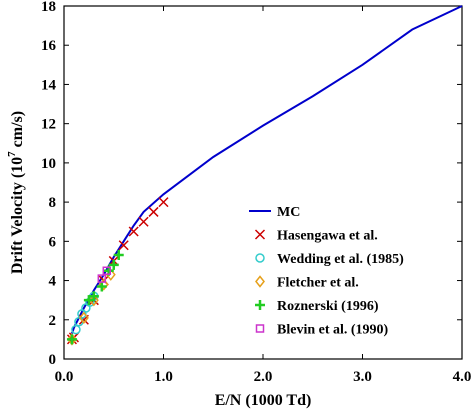  Describe the element at coordinates (260, 281) in the screenshot. I see `legend-marker-diamond` at that location.